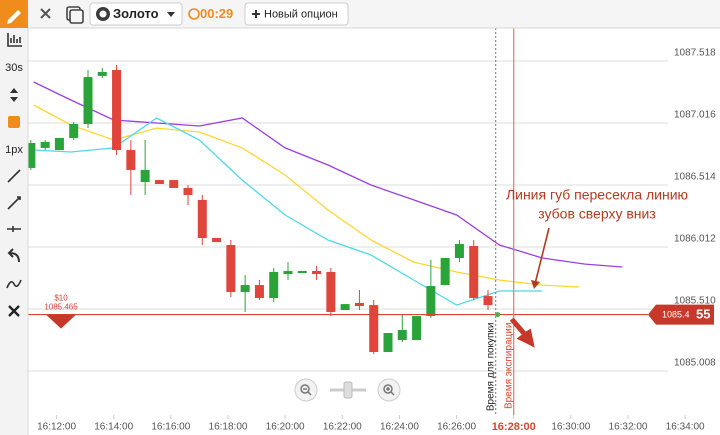 Image resolution: width=720 pixels, height=435 pixels. What do you see at coordinates (695, 239) in the screenshot?
I see `y-tick-label: 1086.012` at bounding box center [695, 239].